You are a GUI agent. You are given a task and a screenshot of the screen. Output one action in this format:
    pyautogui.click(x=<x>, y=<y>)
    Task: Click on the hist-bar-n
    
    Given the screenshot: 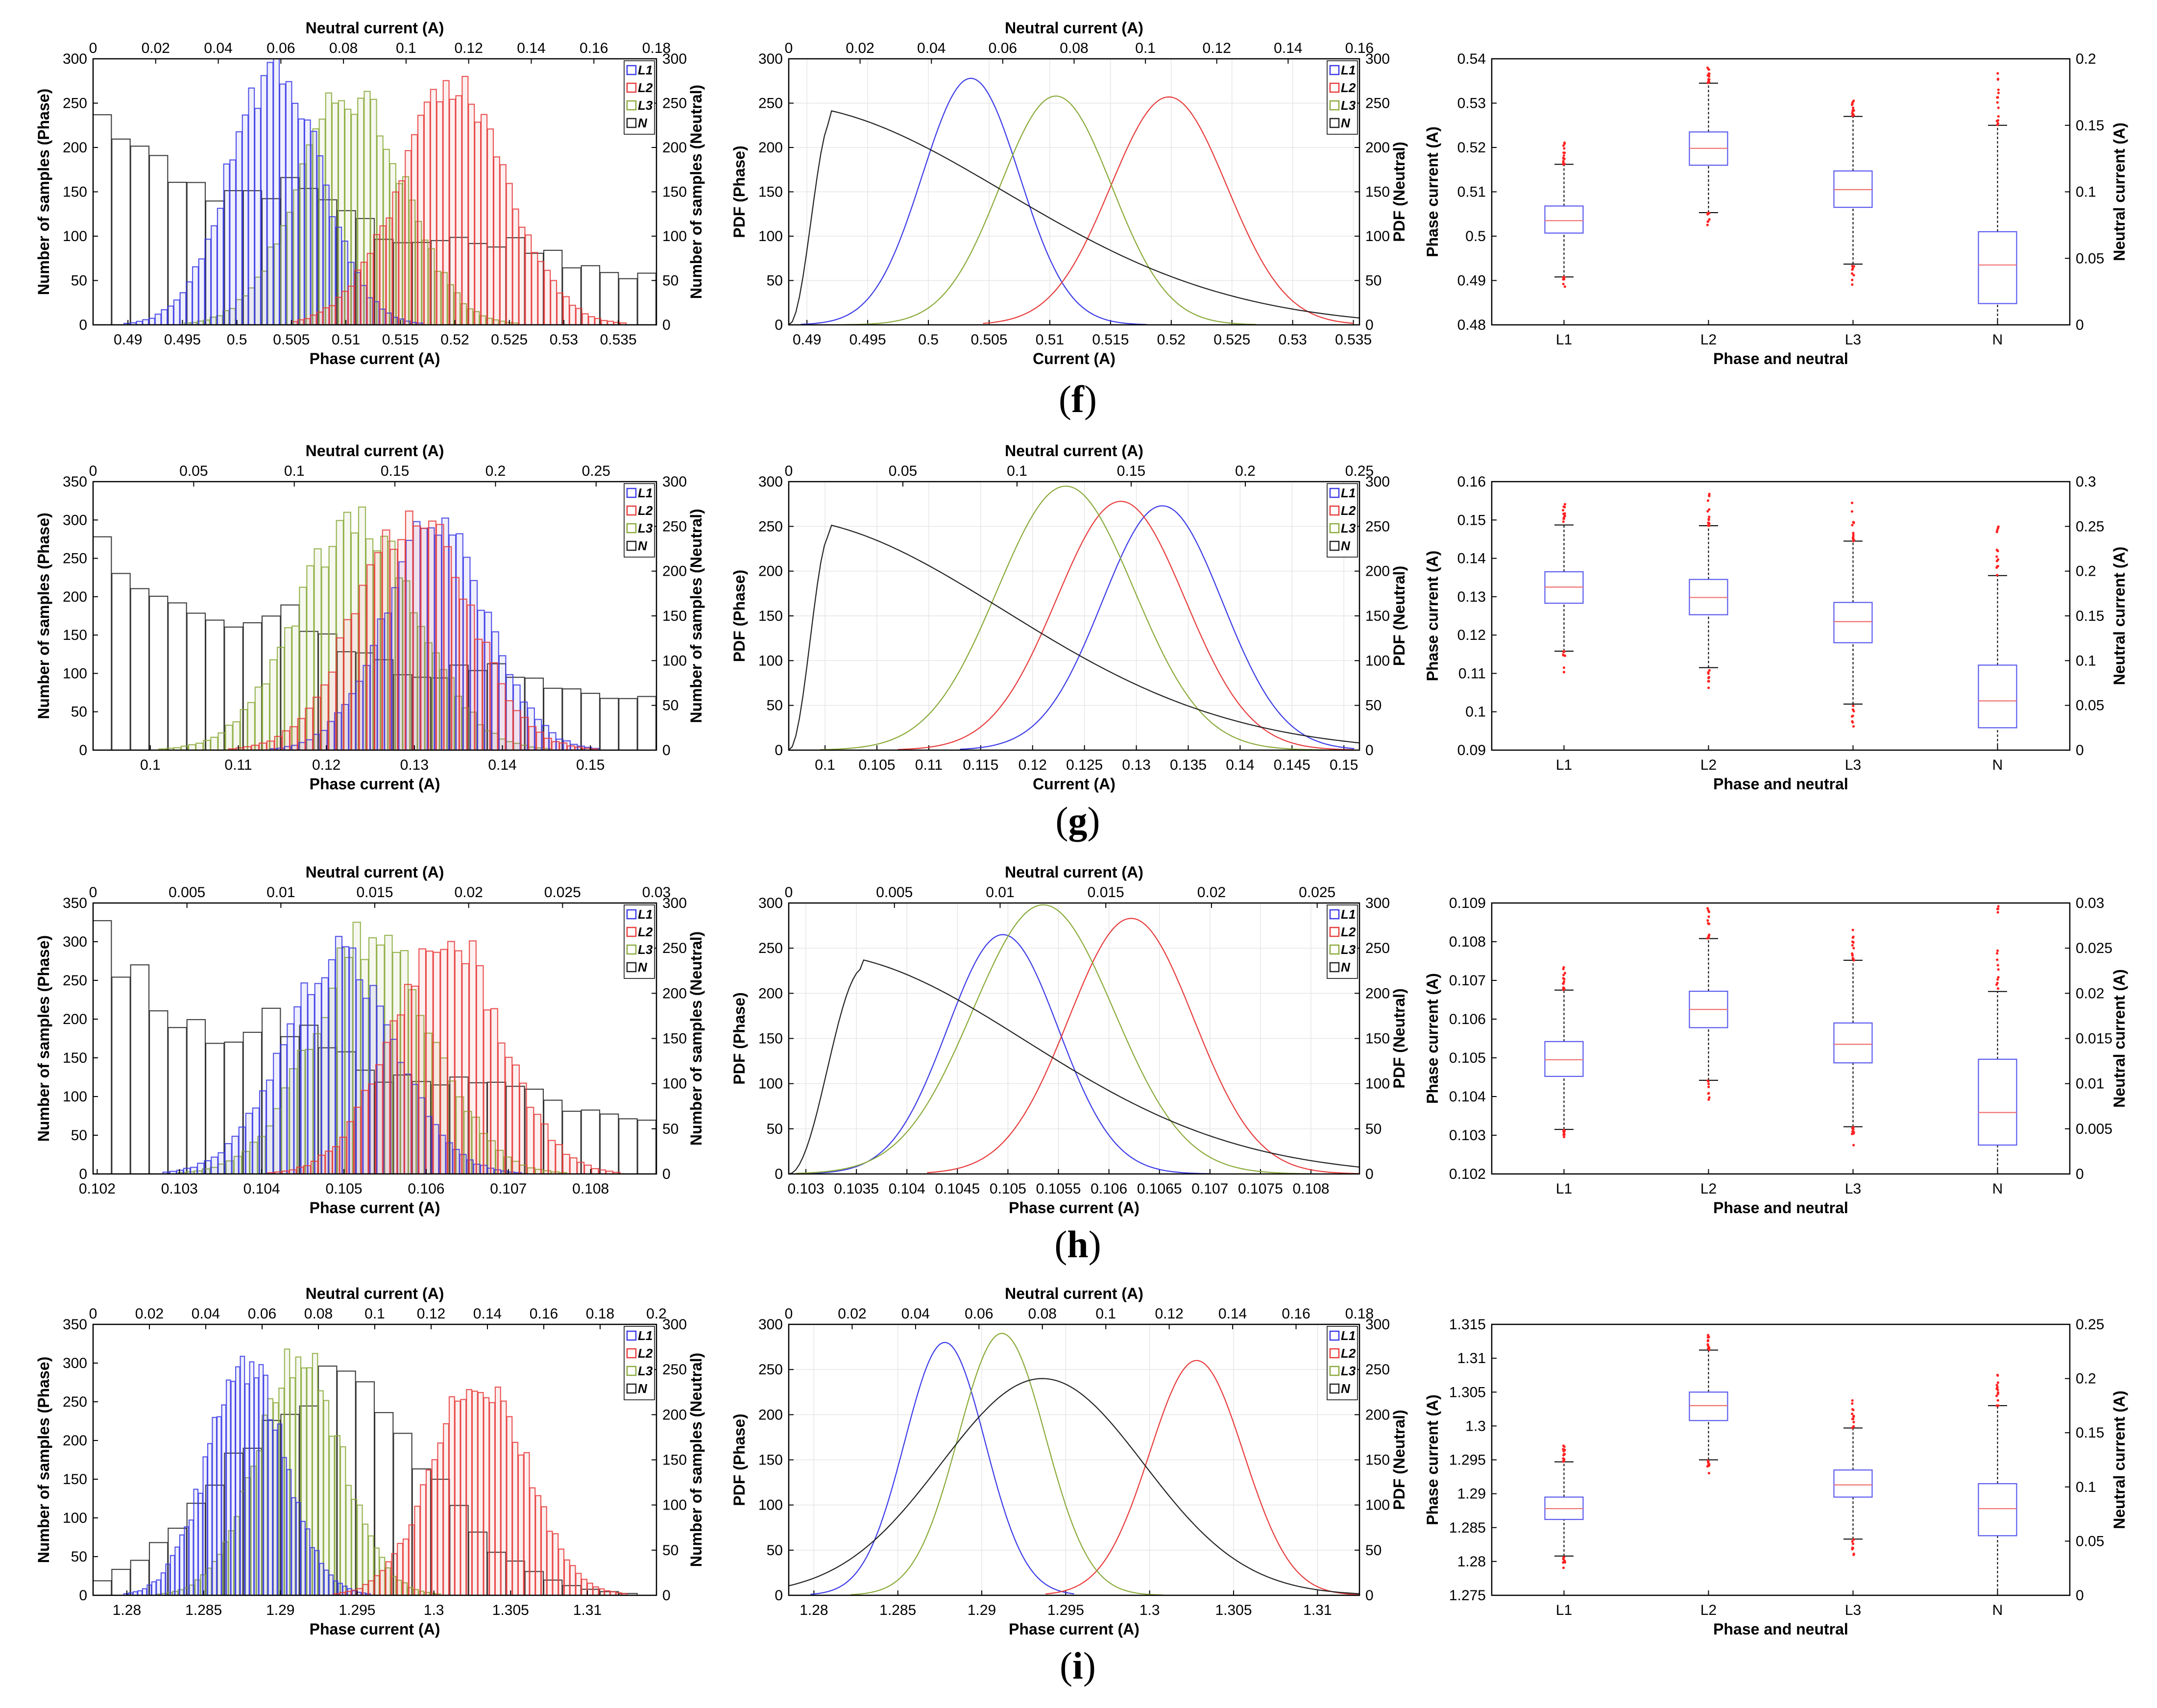 What is the action you would take?
    pyautogui.click(x=158, y=240)
    